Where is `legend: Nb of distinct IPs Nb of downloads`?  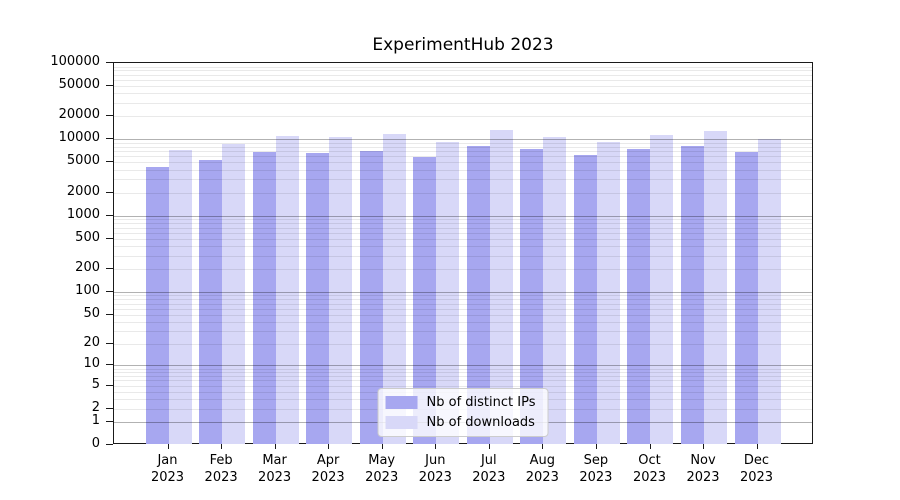 legend: Nb of distinct IPs Nb of downloads is located at coordinates (463, 412).